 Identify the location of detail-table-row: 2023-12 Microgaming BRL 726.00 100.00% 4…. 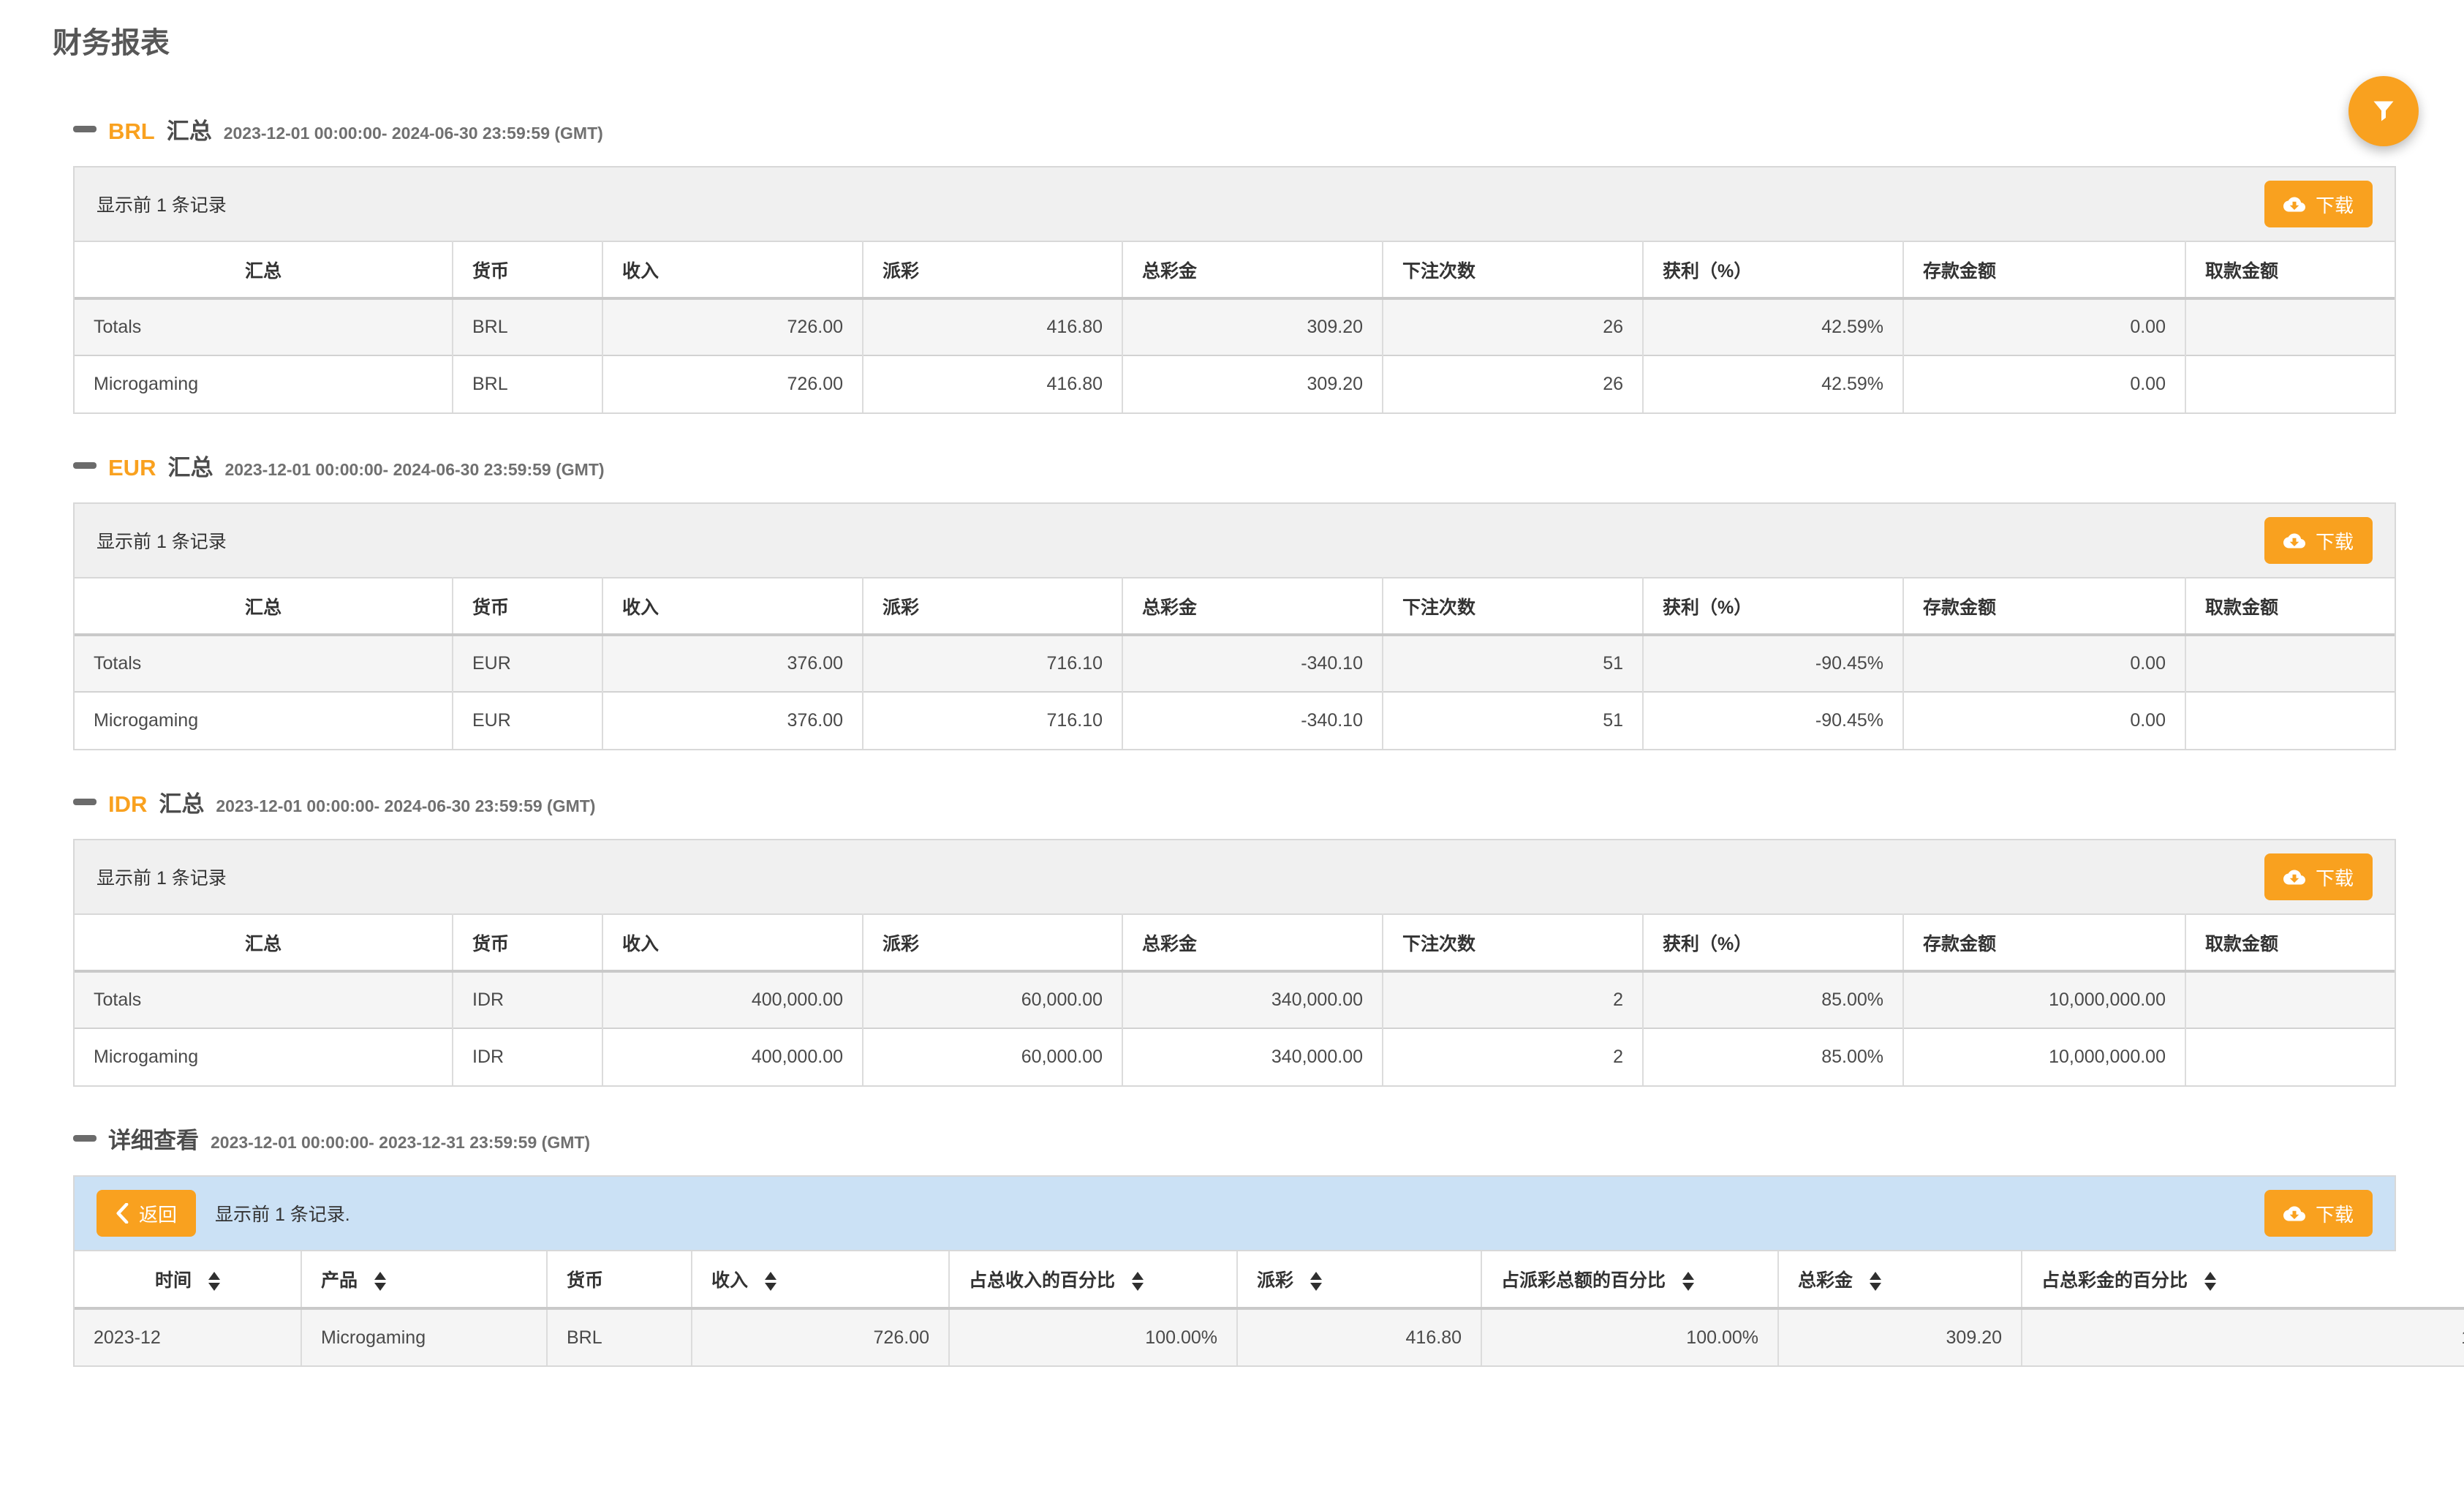
(1269, 1336).